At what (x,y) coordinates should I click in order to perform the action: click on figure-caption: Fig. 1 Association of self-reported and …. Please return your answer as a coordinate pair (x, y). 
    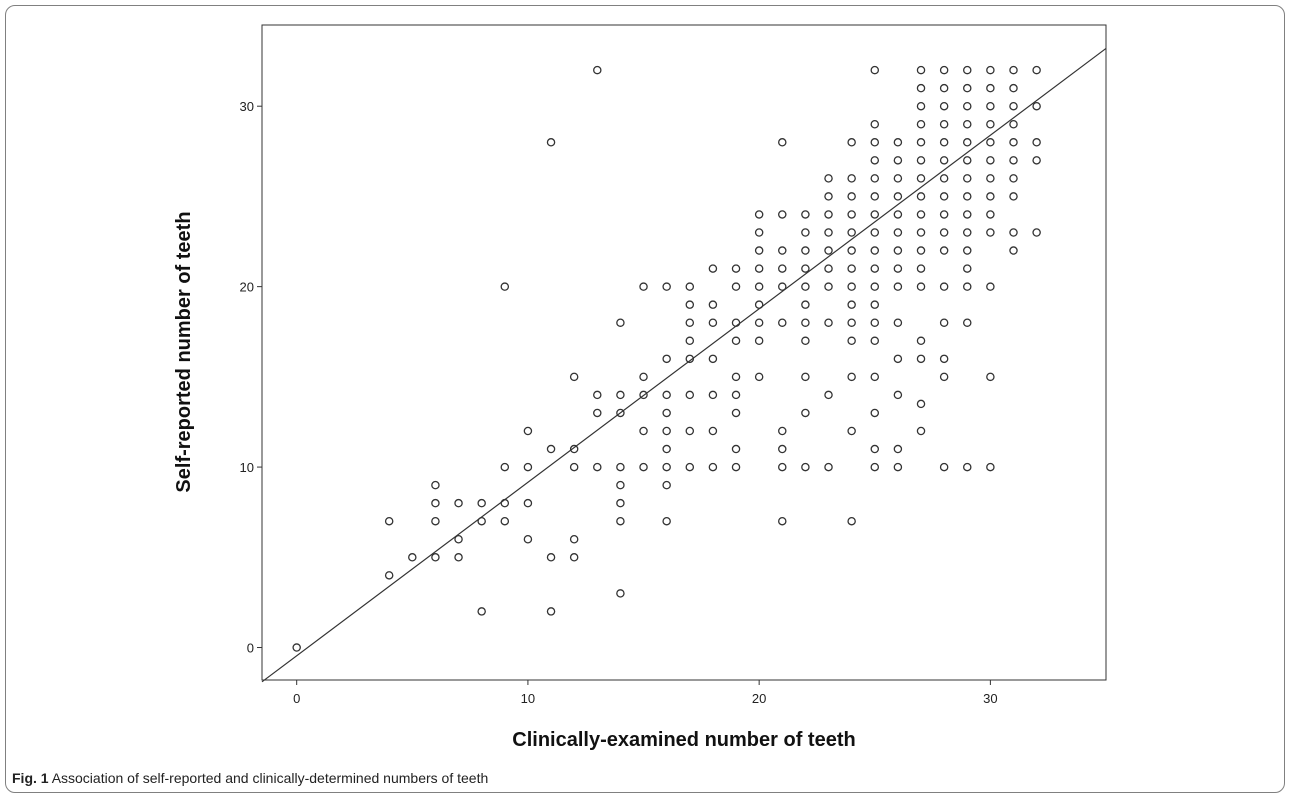
    Looking at the image, I should click on (642, 778).